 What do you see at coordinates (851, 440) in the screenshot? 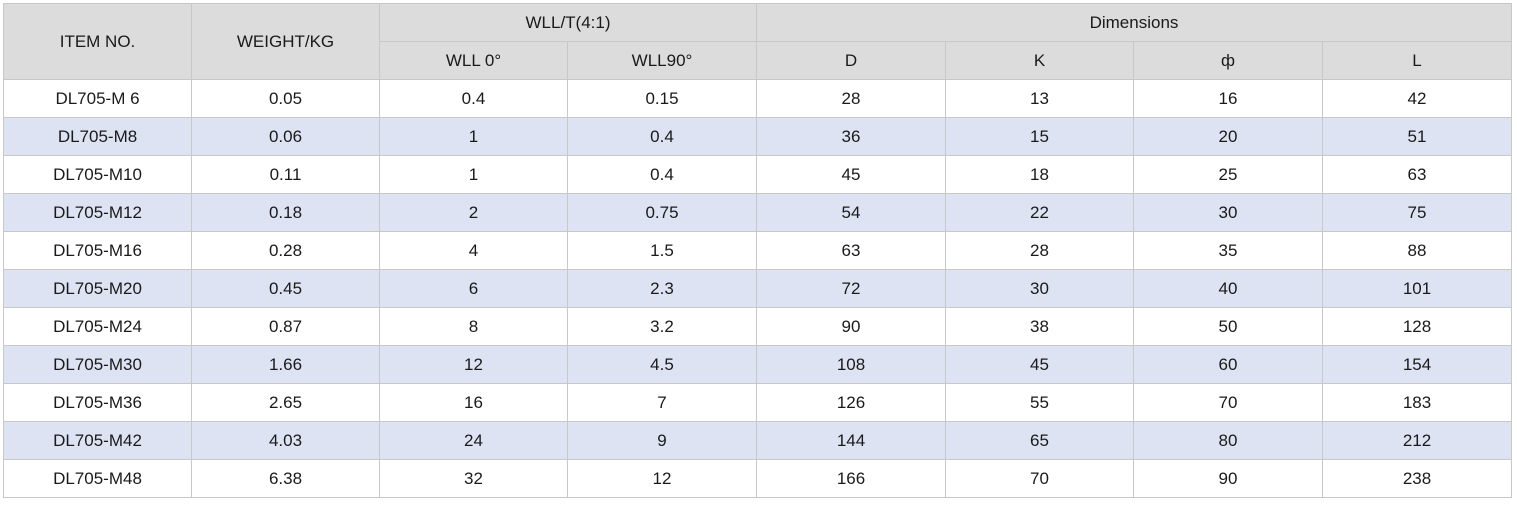
I see `cell-dim-d: 144` at bounding box center [851, 440].